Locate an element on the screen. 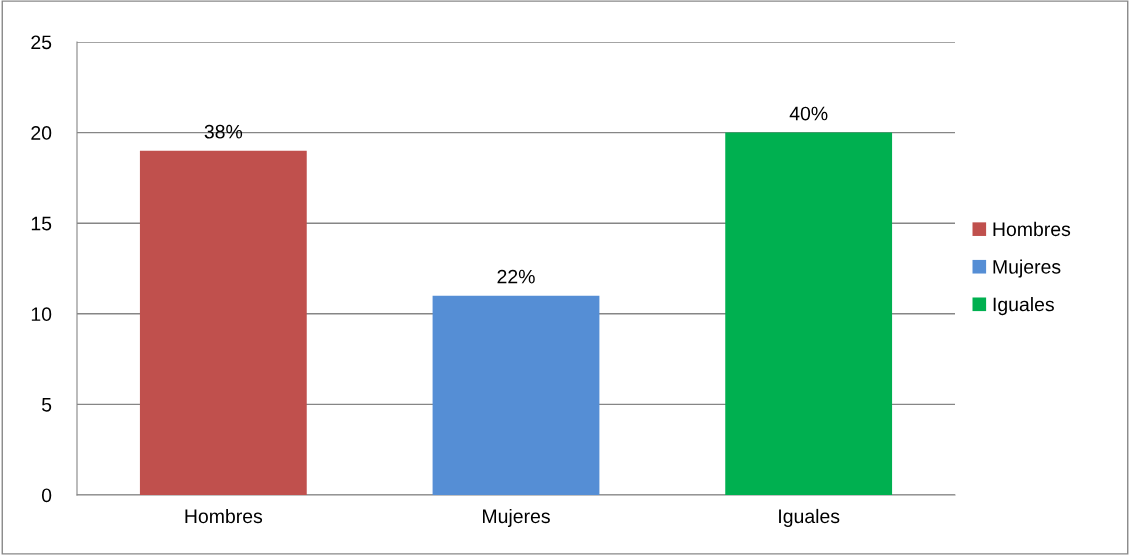  y-tick-label: 15 is located at coordinates (41, 223).